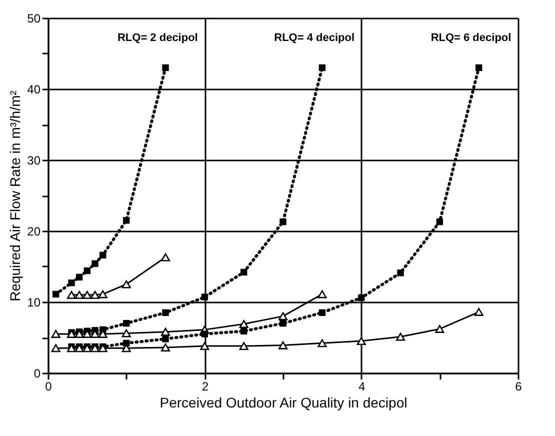 This screenshot has width=555, height=436. I want to click on y-axis-title: Required Air Flow Rate in m³/h/m², so click(15, 196).